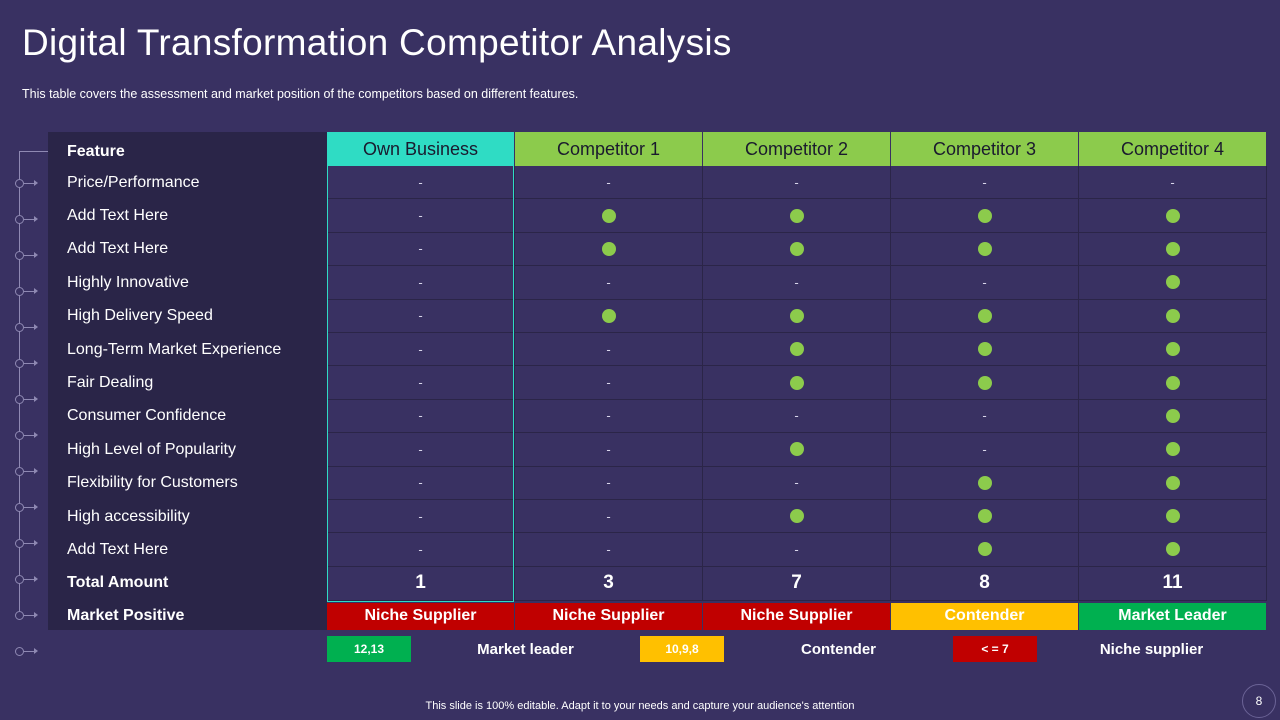 This screenshot has width=1280, height=720. I want to click on total-value: 1, so click(421, 583).